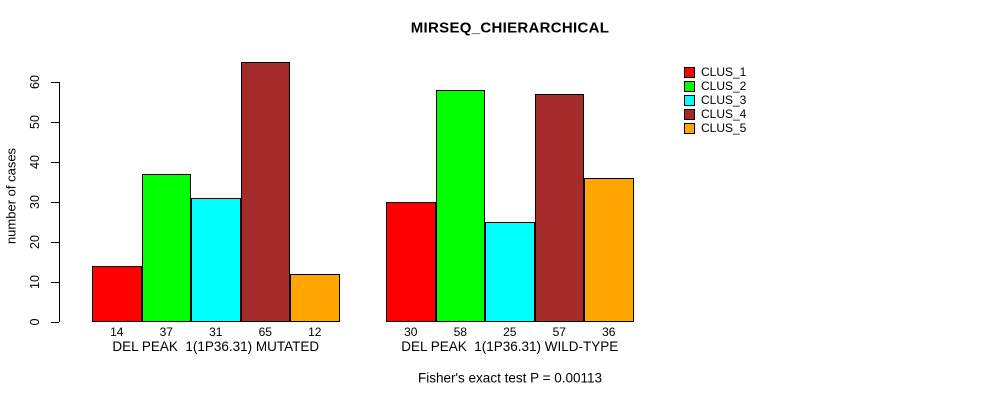 The height and width of the screenshot is (400, 990). Describe the element at coordinates (559, 332) in the screenshot. I see `bar-value-label: 57` at that location.